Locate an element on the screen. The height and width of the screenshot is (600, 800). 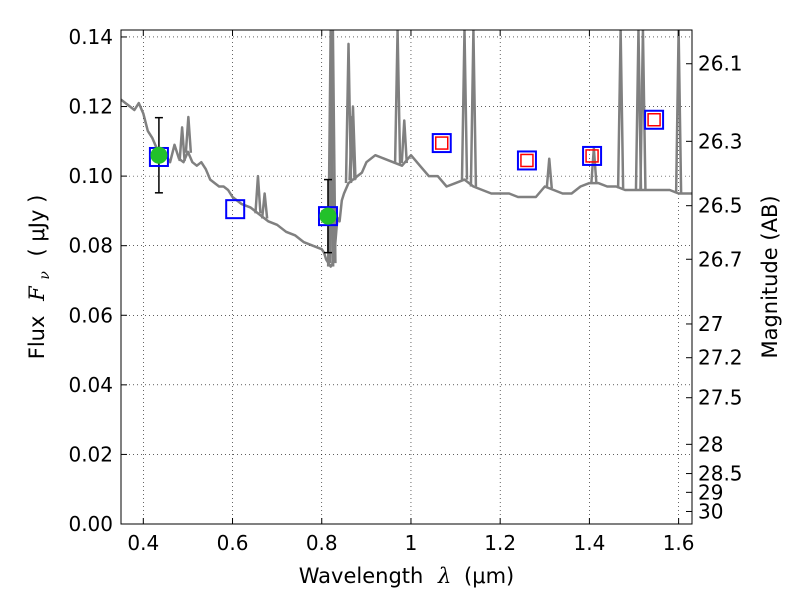
x-axis-label-symbol: λ is located at coordinates (444, 576).